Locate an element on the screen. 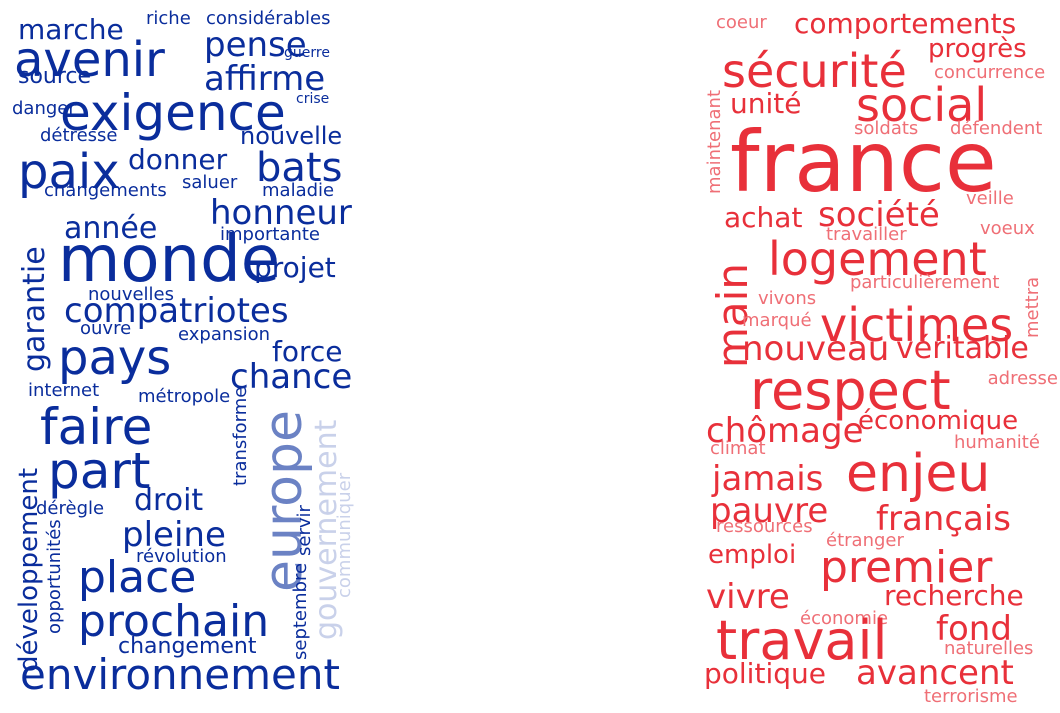 This screenshot has height=713, width=1060. word-right-2: progrès is located at coordinates (977, 49).